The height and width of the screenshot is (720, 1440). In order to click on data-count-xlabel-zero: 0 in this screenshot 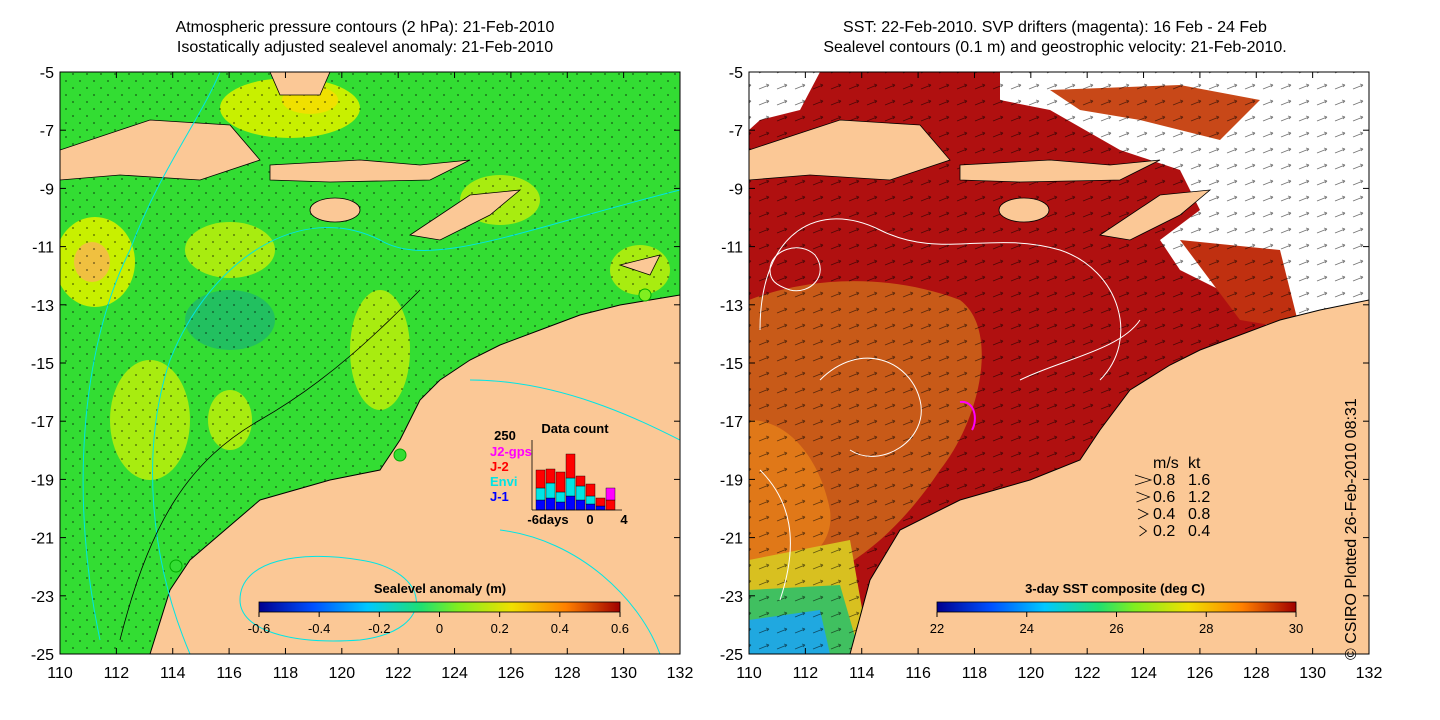, I will do `click(589, 519)`.